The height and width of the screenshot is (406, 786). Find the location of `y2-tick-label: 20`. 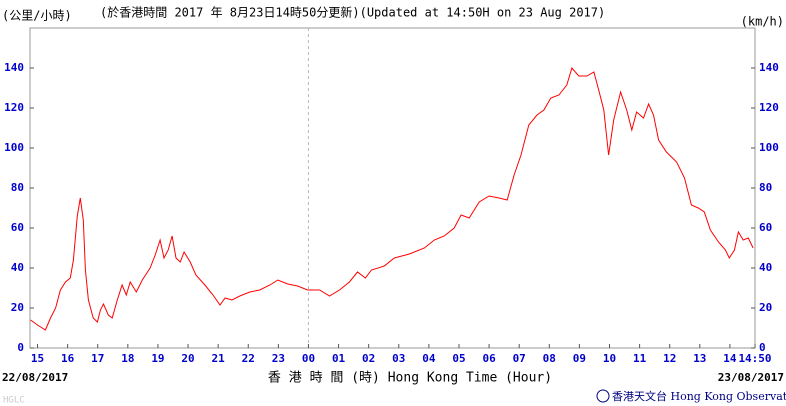

y2-tick-label: 20 is located at coordinates (765, 307).